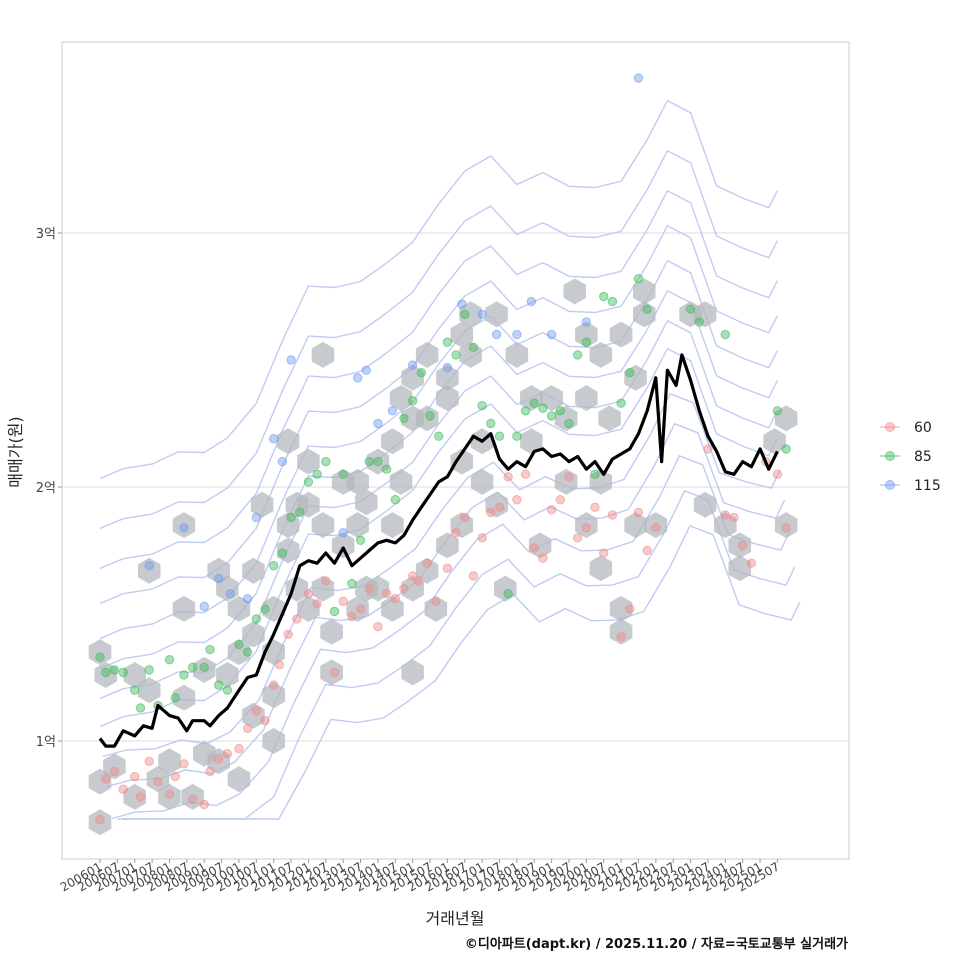 The width and height of the screenshot is (960, 960). What do you see at coordinates (46, 488) in the screenshot?
I see `y-tick-label: 2억` at bounding box center [46, 488].